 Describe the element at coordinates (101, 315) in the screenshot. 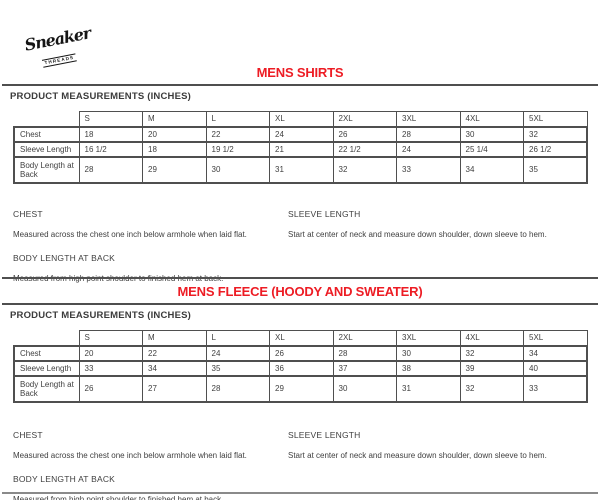

I see `measurements-heading-fleece: PRODUCT MEASUREMENTS (INCHES)` at that location.